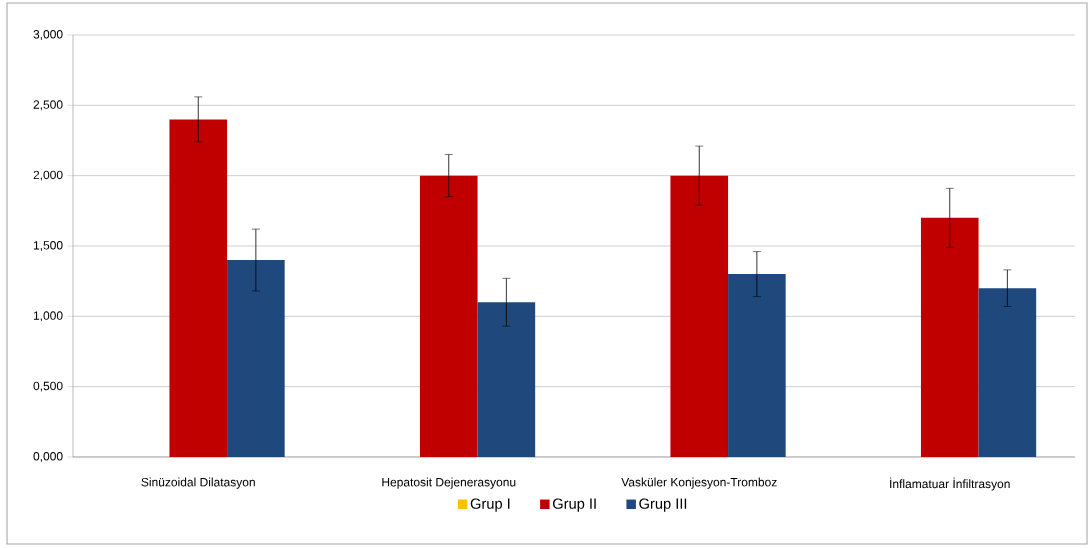  I want to click on legend-label: Grup I, so click(490, 505).